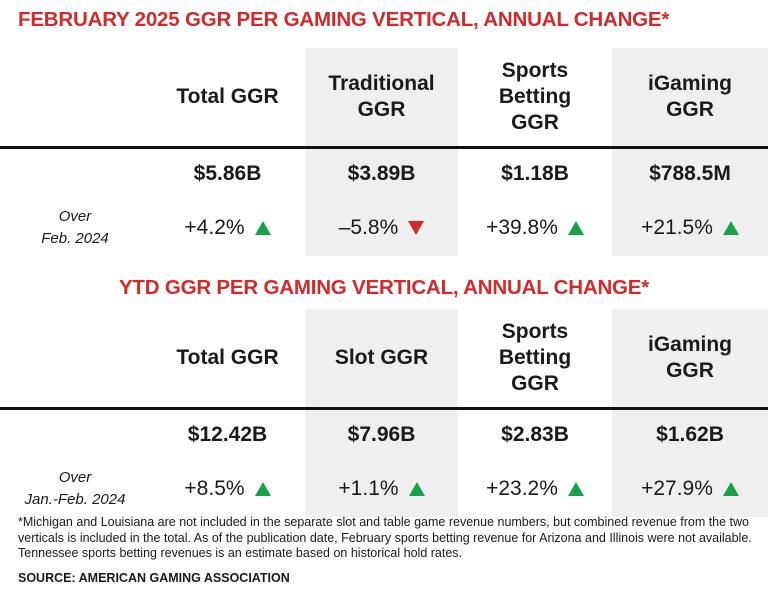  I want to click on change-value: +27.9%, so click(677, 488).